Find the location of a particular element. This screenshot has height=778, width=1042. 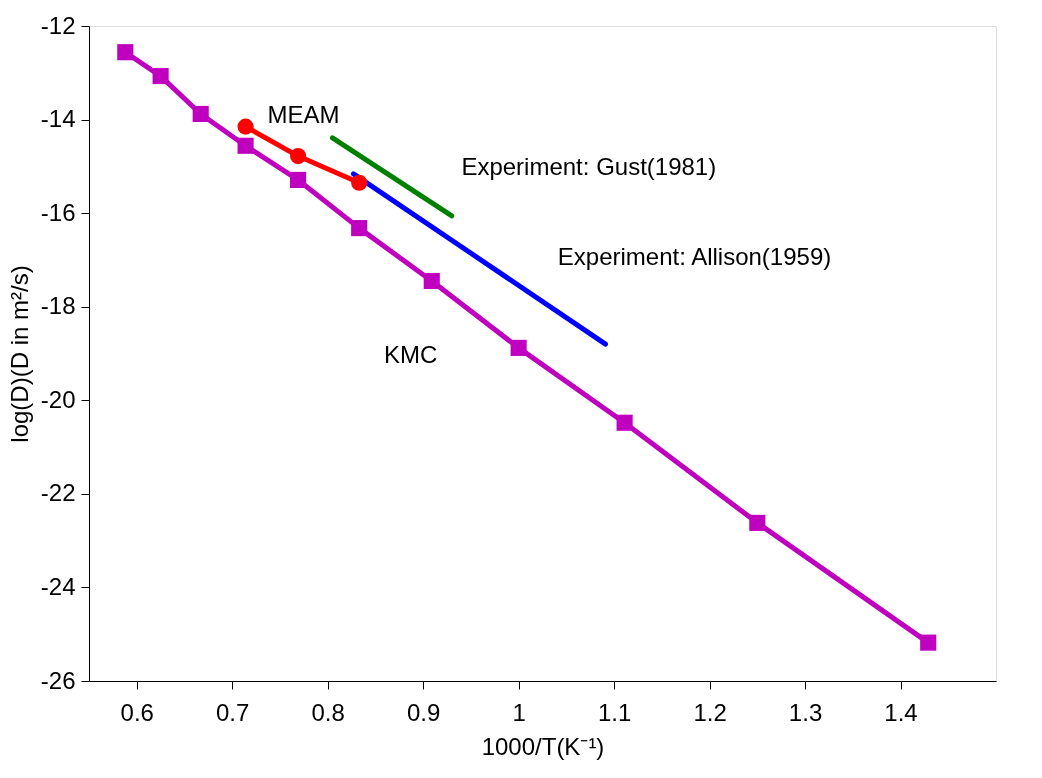

series-label: Experiment: Gust(1981) is located at coordinates (589, 166).